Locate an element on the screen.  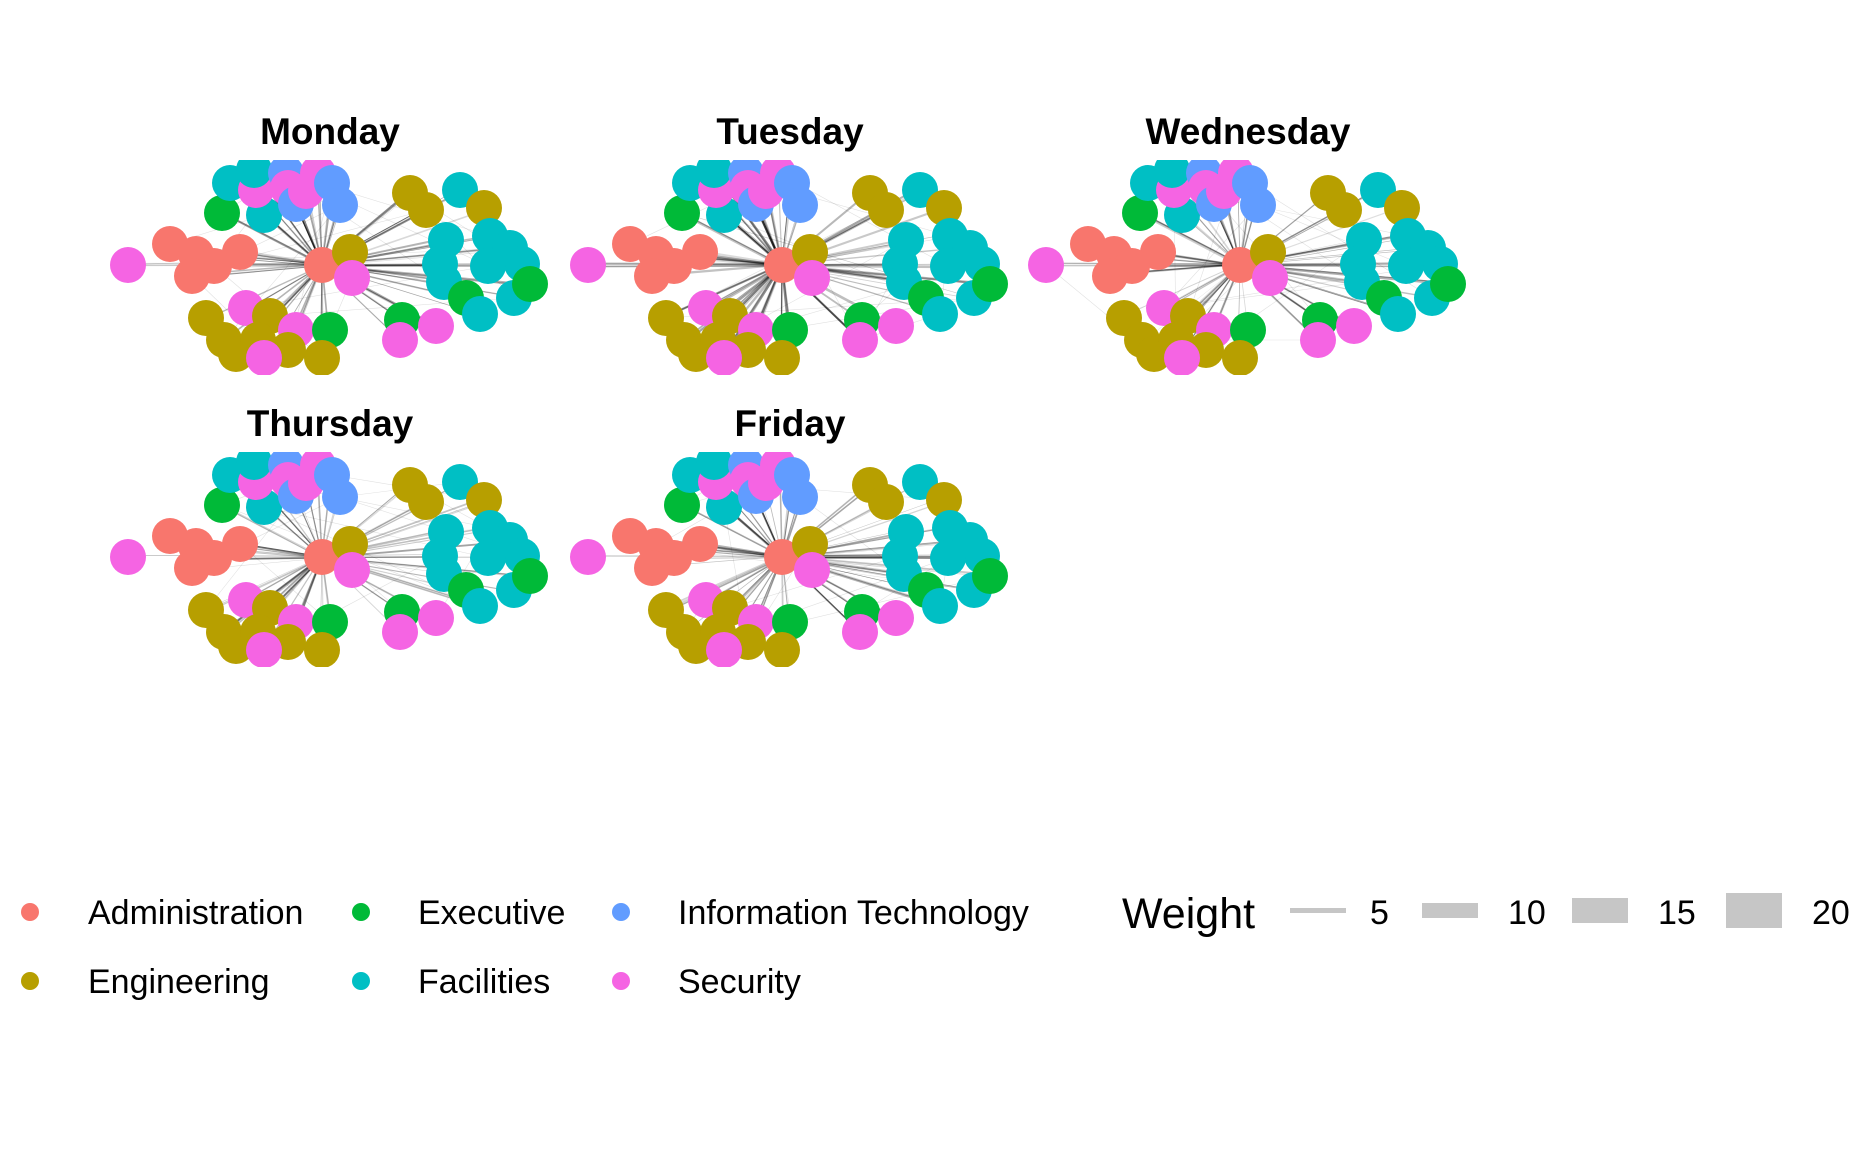
panel-thursday: Thursday is located at coordinates (329, 535).